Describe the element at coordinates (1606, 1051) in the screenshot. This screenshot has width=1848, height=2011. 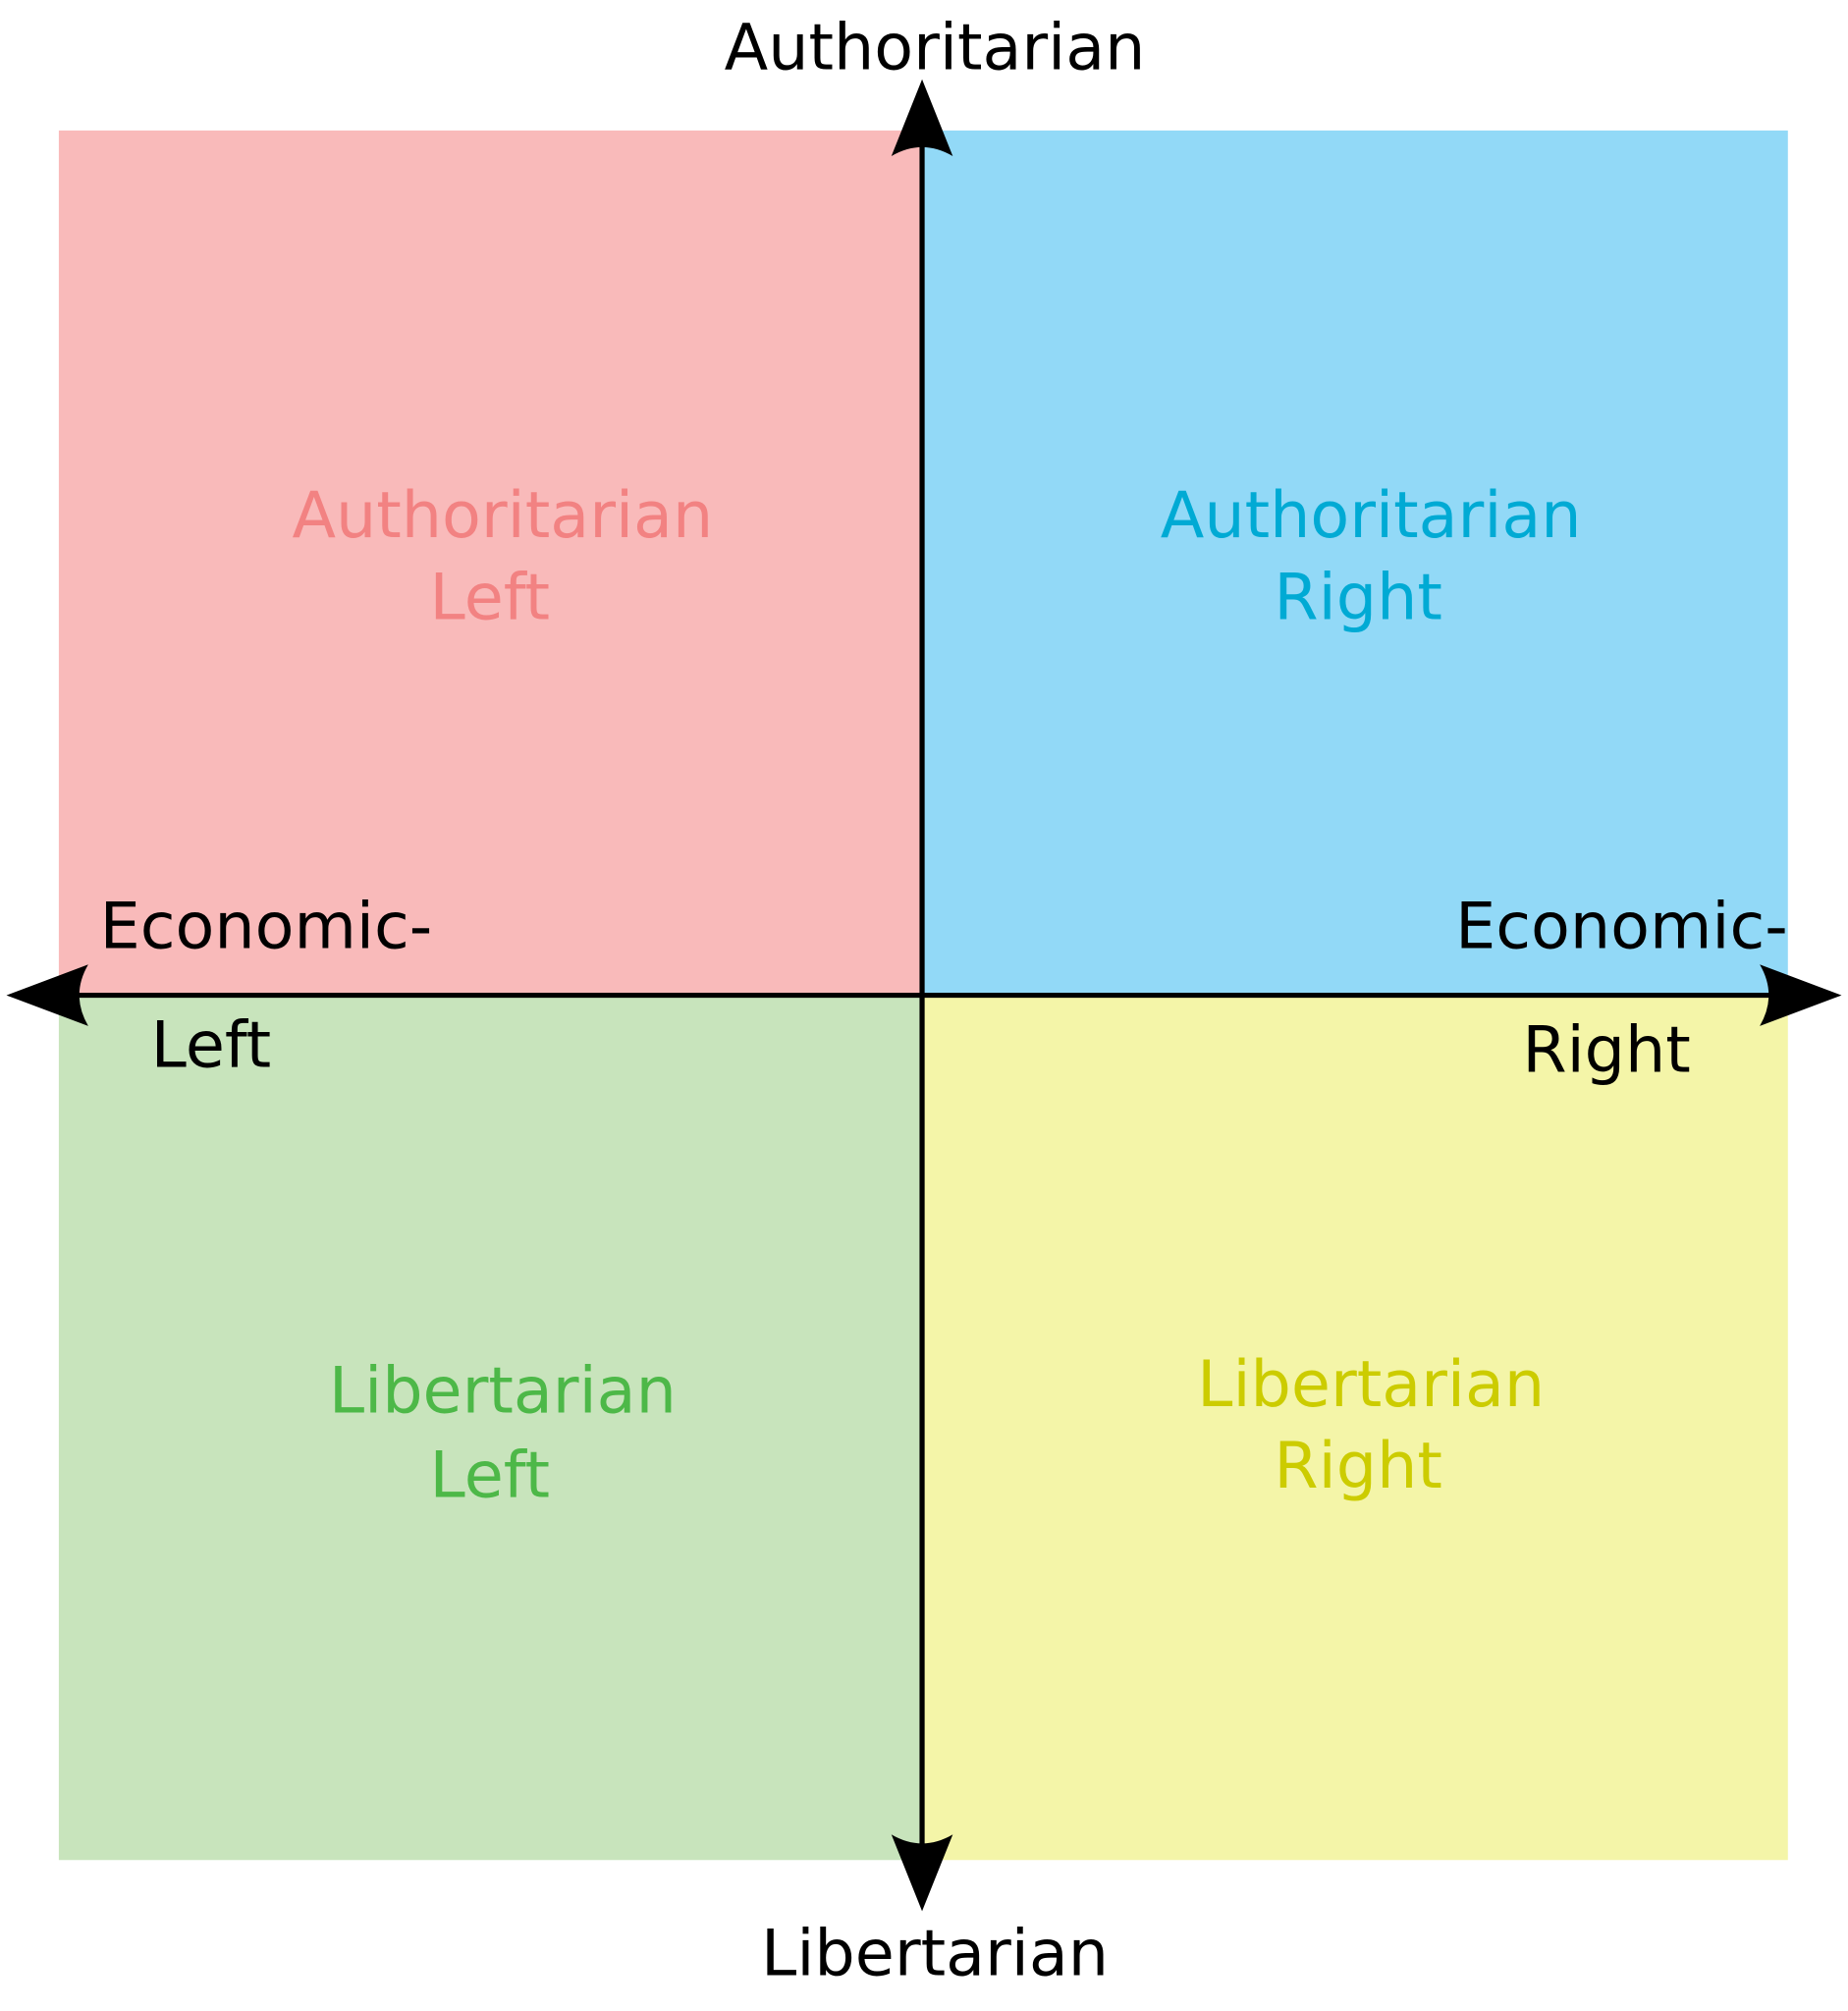
I see `axis-label-right-2: Right` at that location.